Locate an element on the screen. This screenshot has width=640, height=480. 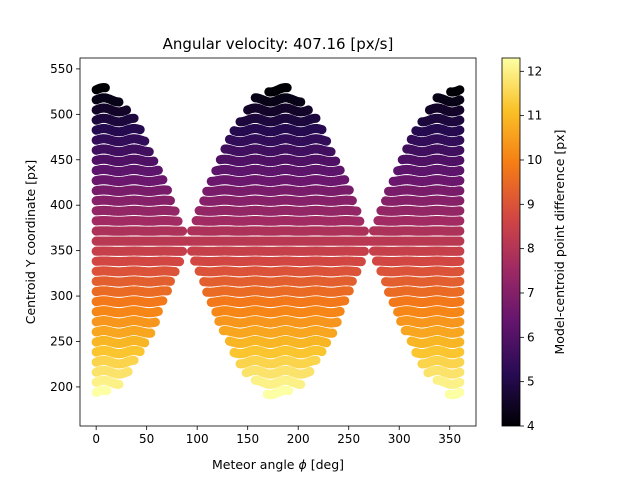
chart-title: Angular velocity: 407.16 [px/s] is located at coordinates (278, 44).